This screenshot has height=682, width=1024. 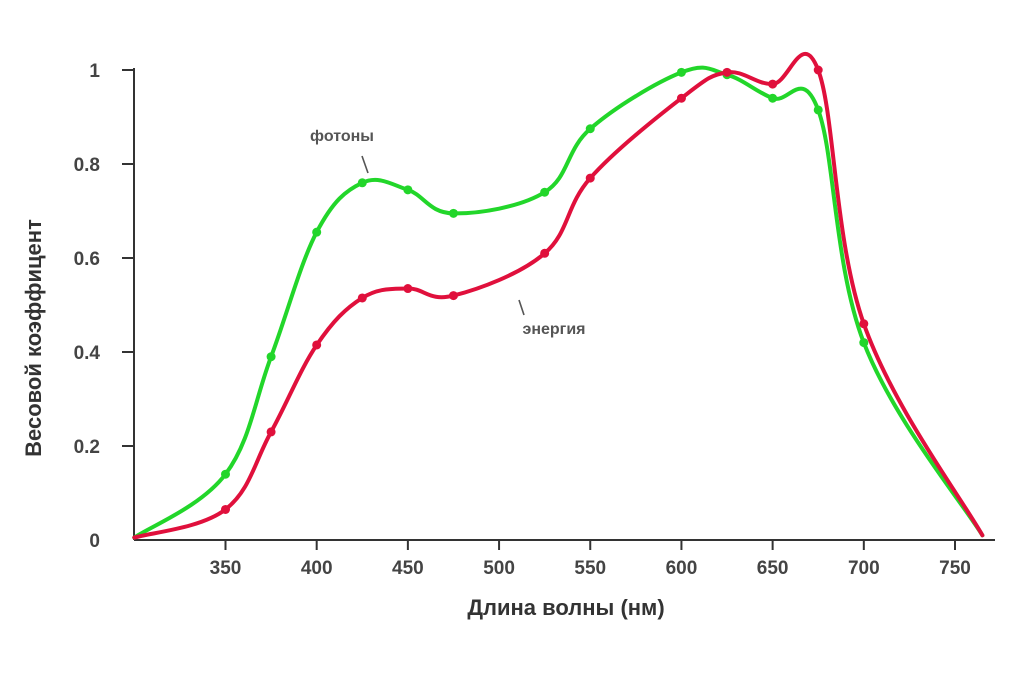 What do you see at coordinates (864, 568) in the screenshot?
I see `x-tick-label: 700` at bounding box center [864, 568].